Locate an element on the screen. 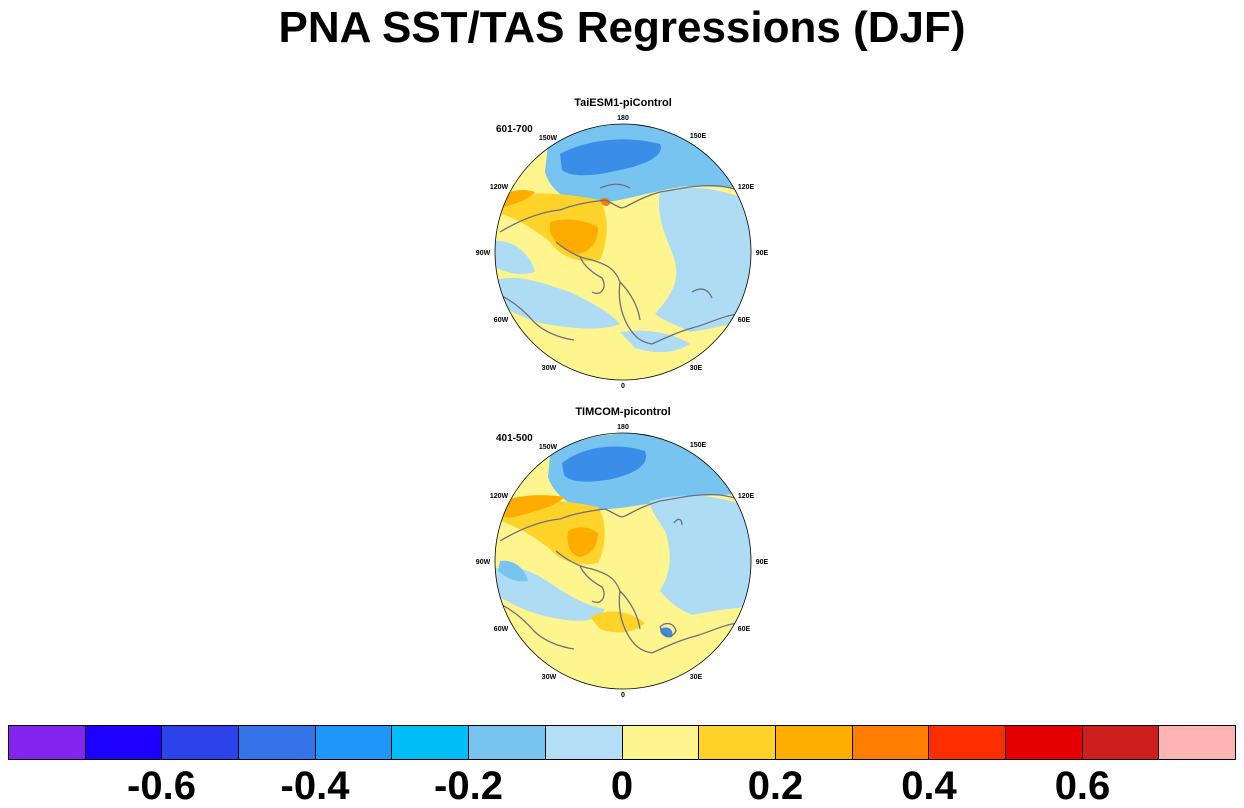 The image size is (1244, 808). colorbar-tick-label: 0.6 is located at coordinates (1082, 786).